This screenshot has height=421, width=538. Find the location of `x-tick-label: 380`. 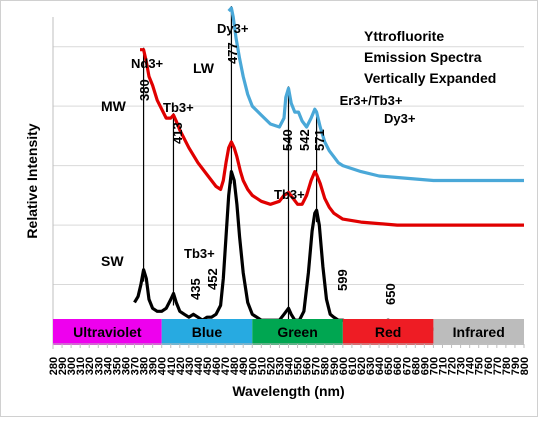

x-tick-label: 380 is located at coordinates (145, 366).